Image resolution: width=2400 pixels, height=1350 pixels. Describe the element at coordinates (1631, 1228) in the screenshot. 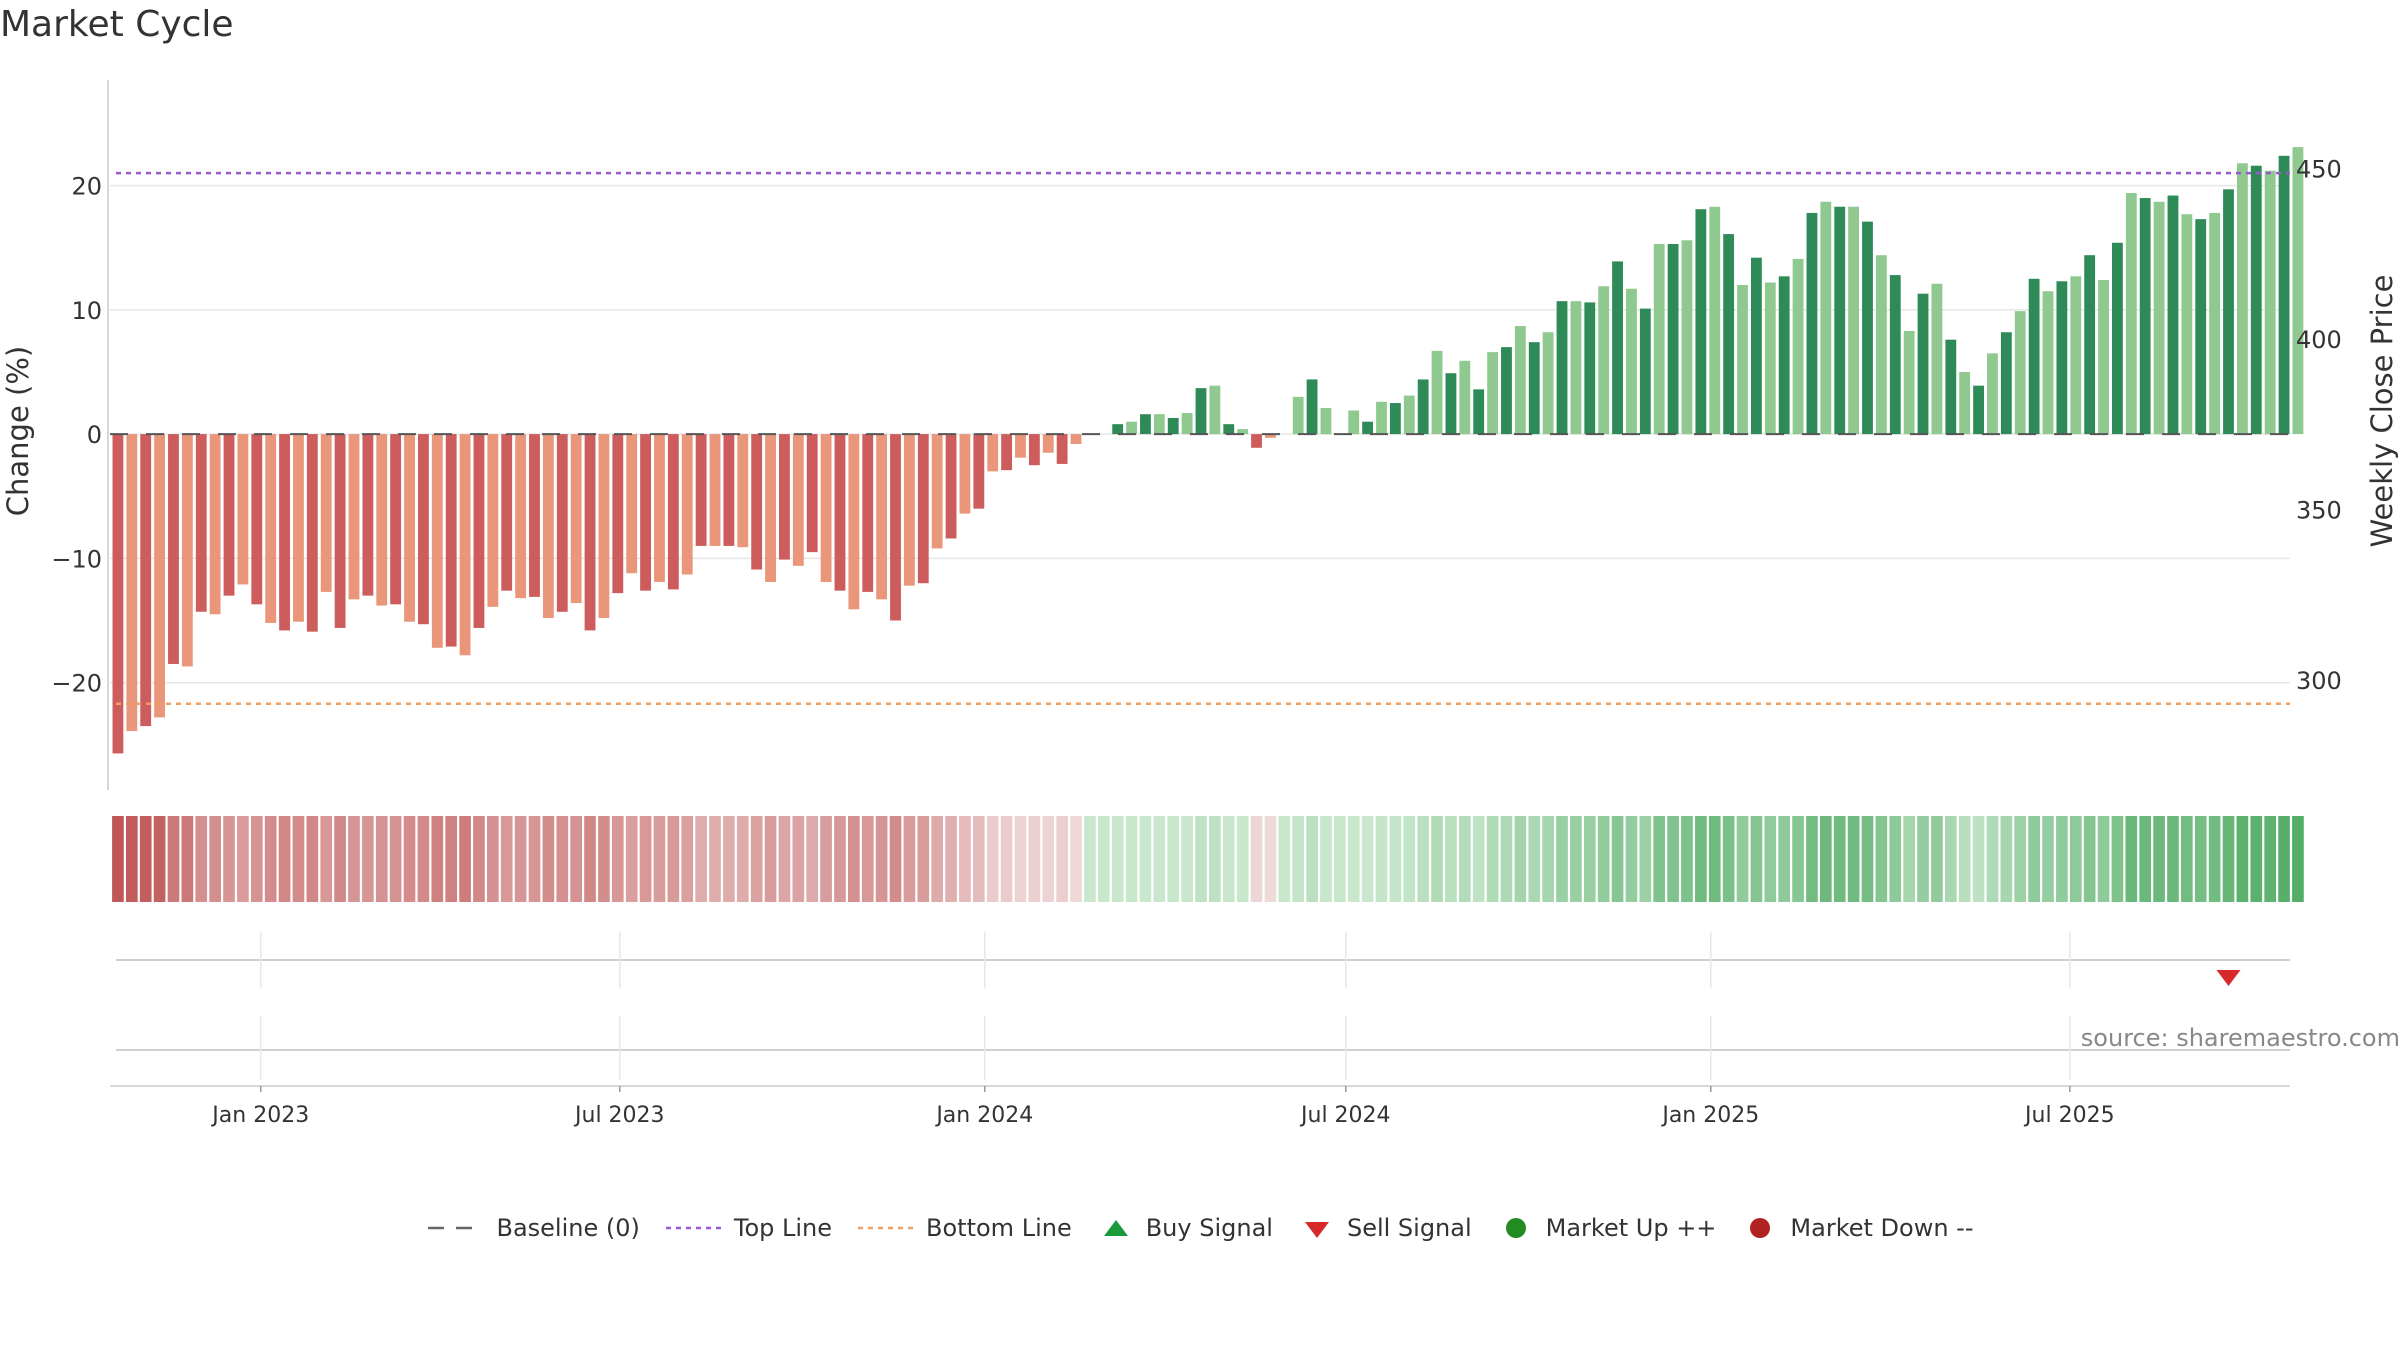

I see `legend-label: Market Up ++` at that location.